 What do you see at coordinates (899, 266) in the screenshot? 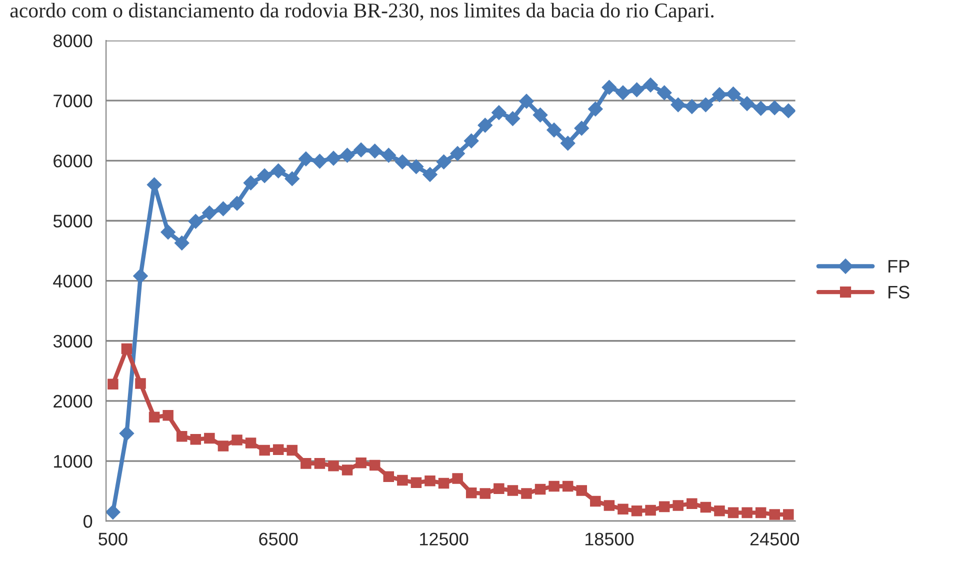
I see `legend-label: FP` at bounding box center [899, 266].